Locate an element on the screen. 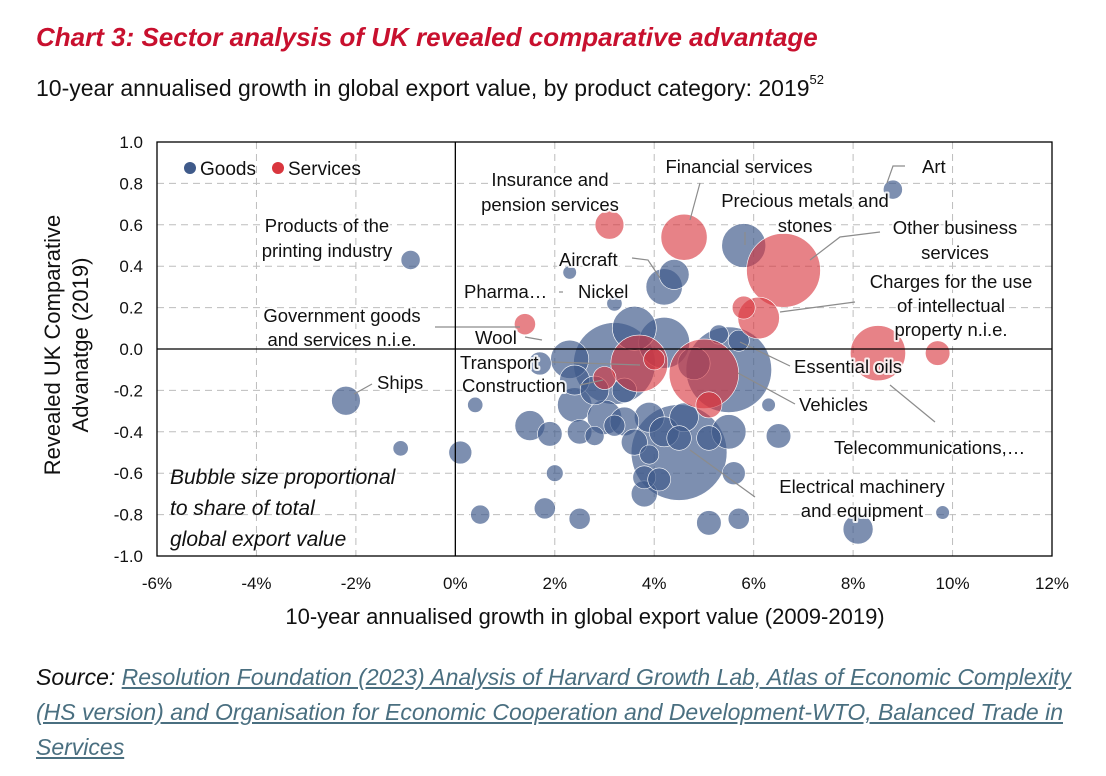  annotation-government-goods-and-services-n-i-e: and services n.i.e. is located at coordinates (341, 339).